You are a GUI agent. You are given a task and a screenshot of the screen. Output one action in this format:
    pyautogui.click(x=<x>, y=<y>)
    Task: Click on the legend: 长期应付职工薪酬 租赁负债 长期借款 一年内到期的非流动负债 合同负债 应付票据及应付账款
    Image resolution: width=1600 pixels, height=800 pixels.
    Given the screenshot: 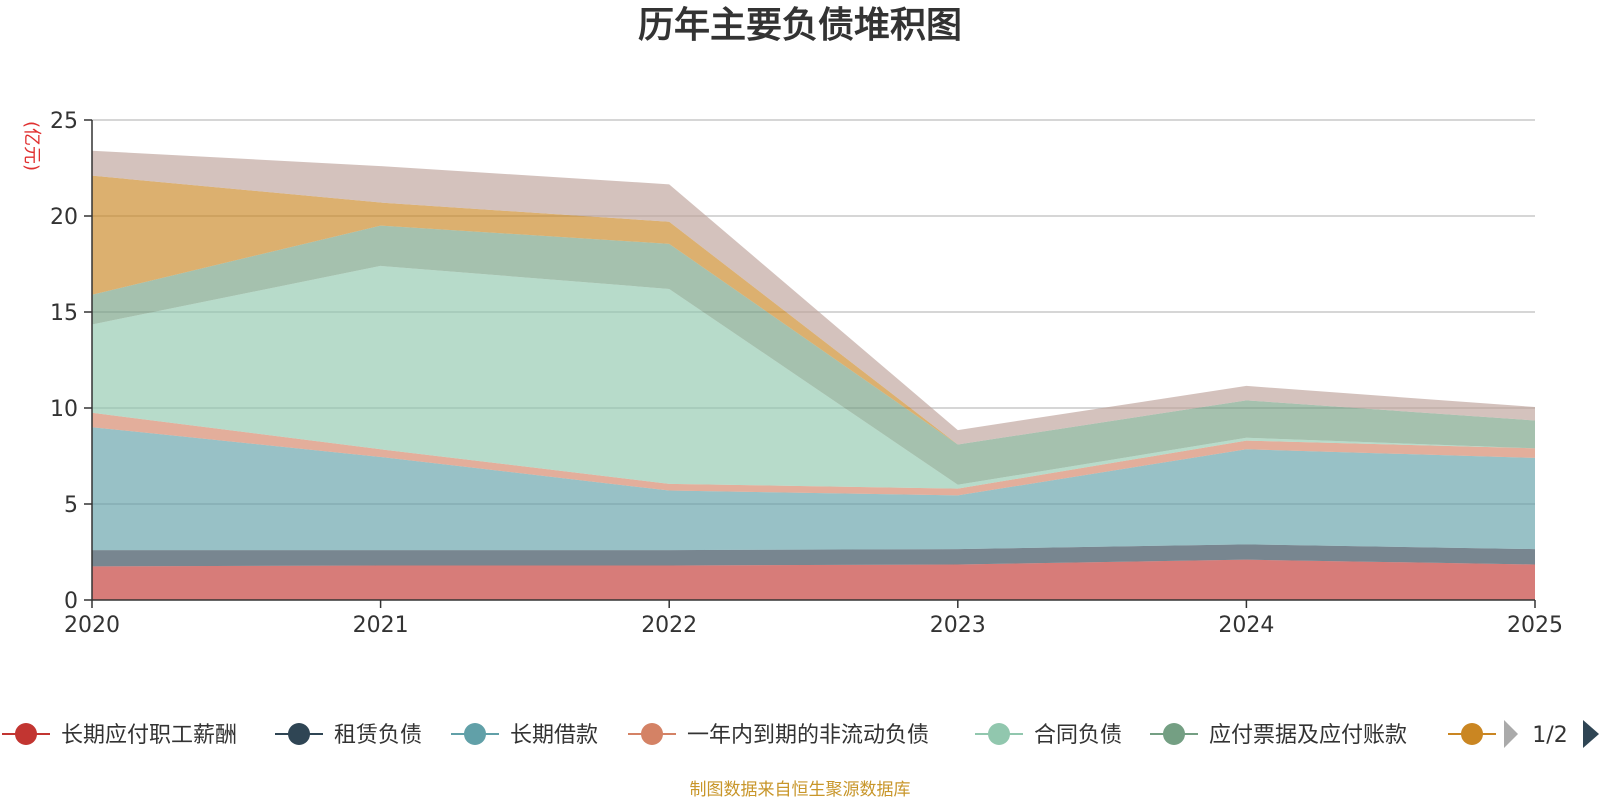 What is the action you would take?
    pyautogui.click(x=749, y=735)
    